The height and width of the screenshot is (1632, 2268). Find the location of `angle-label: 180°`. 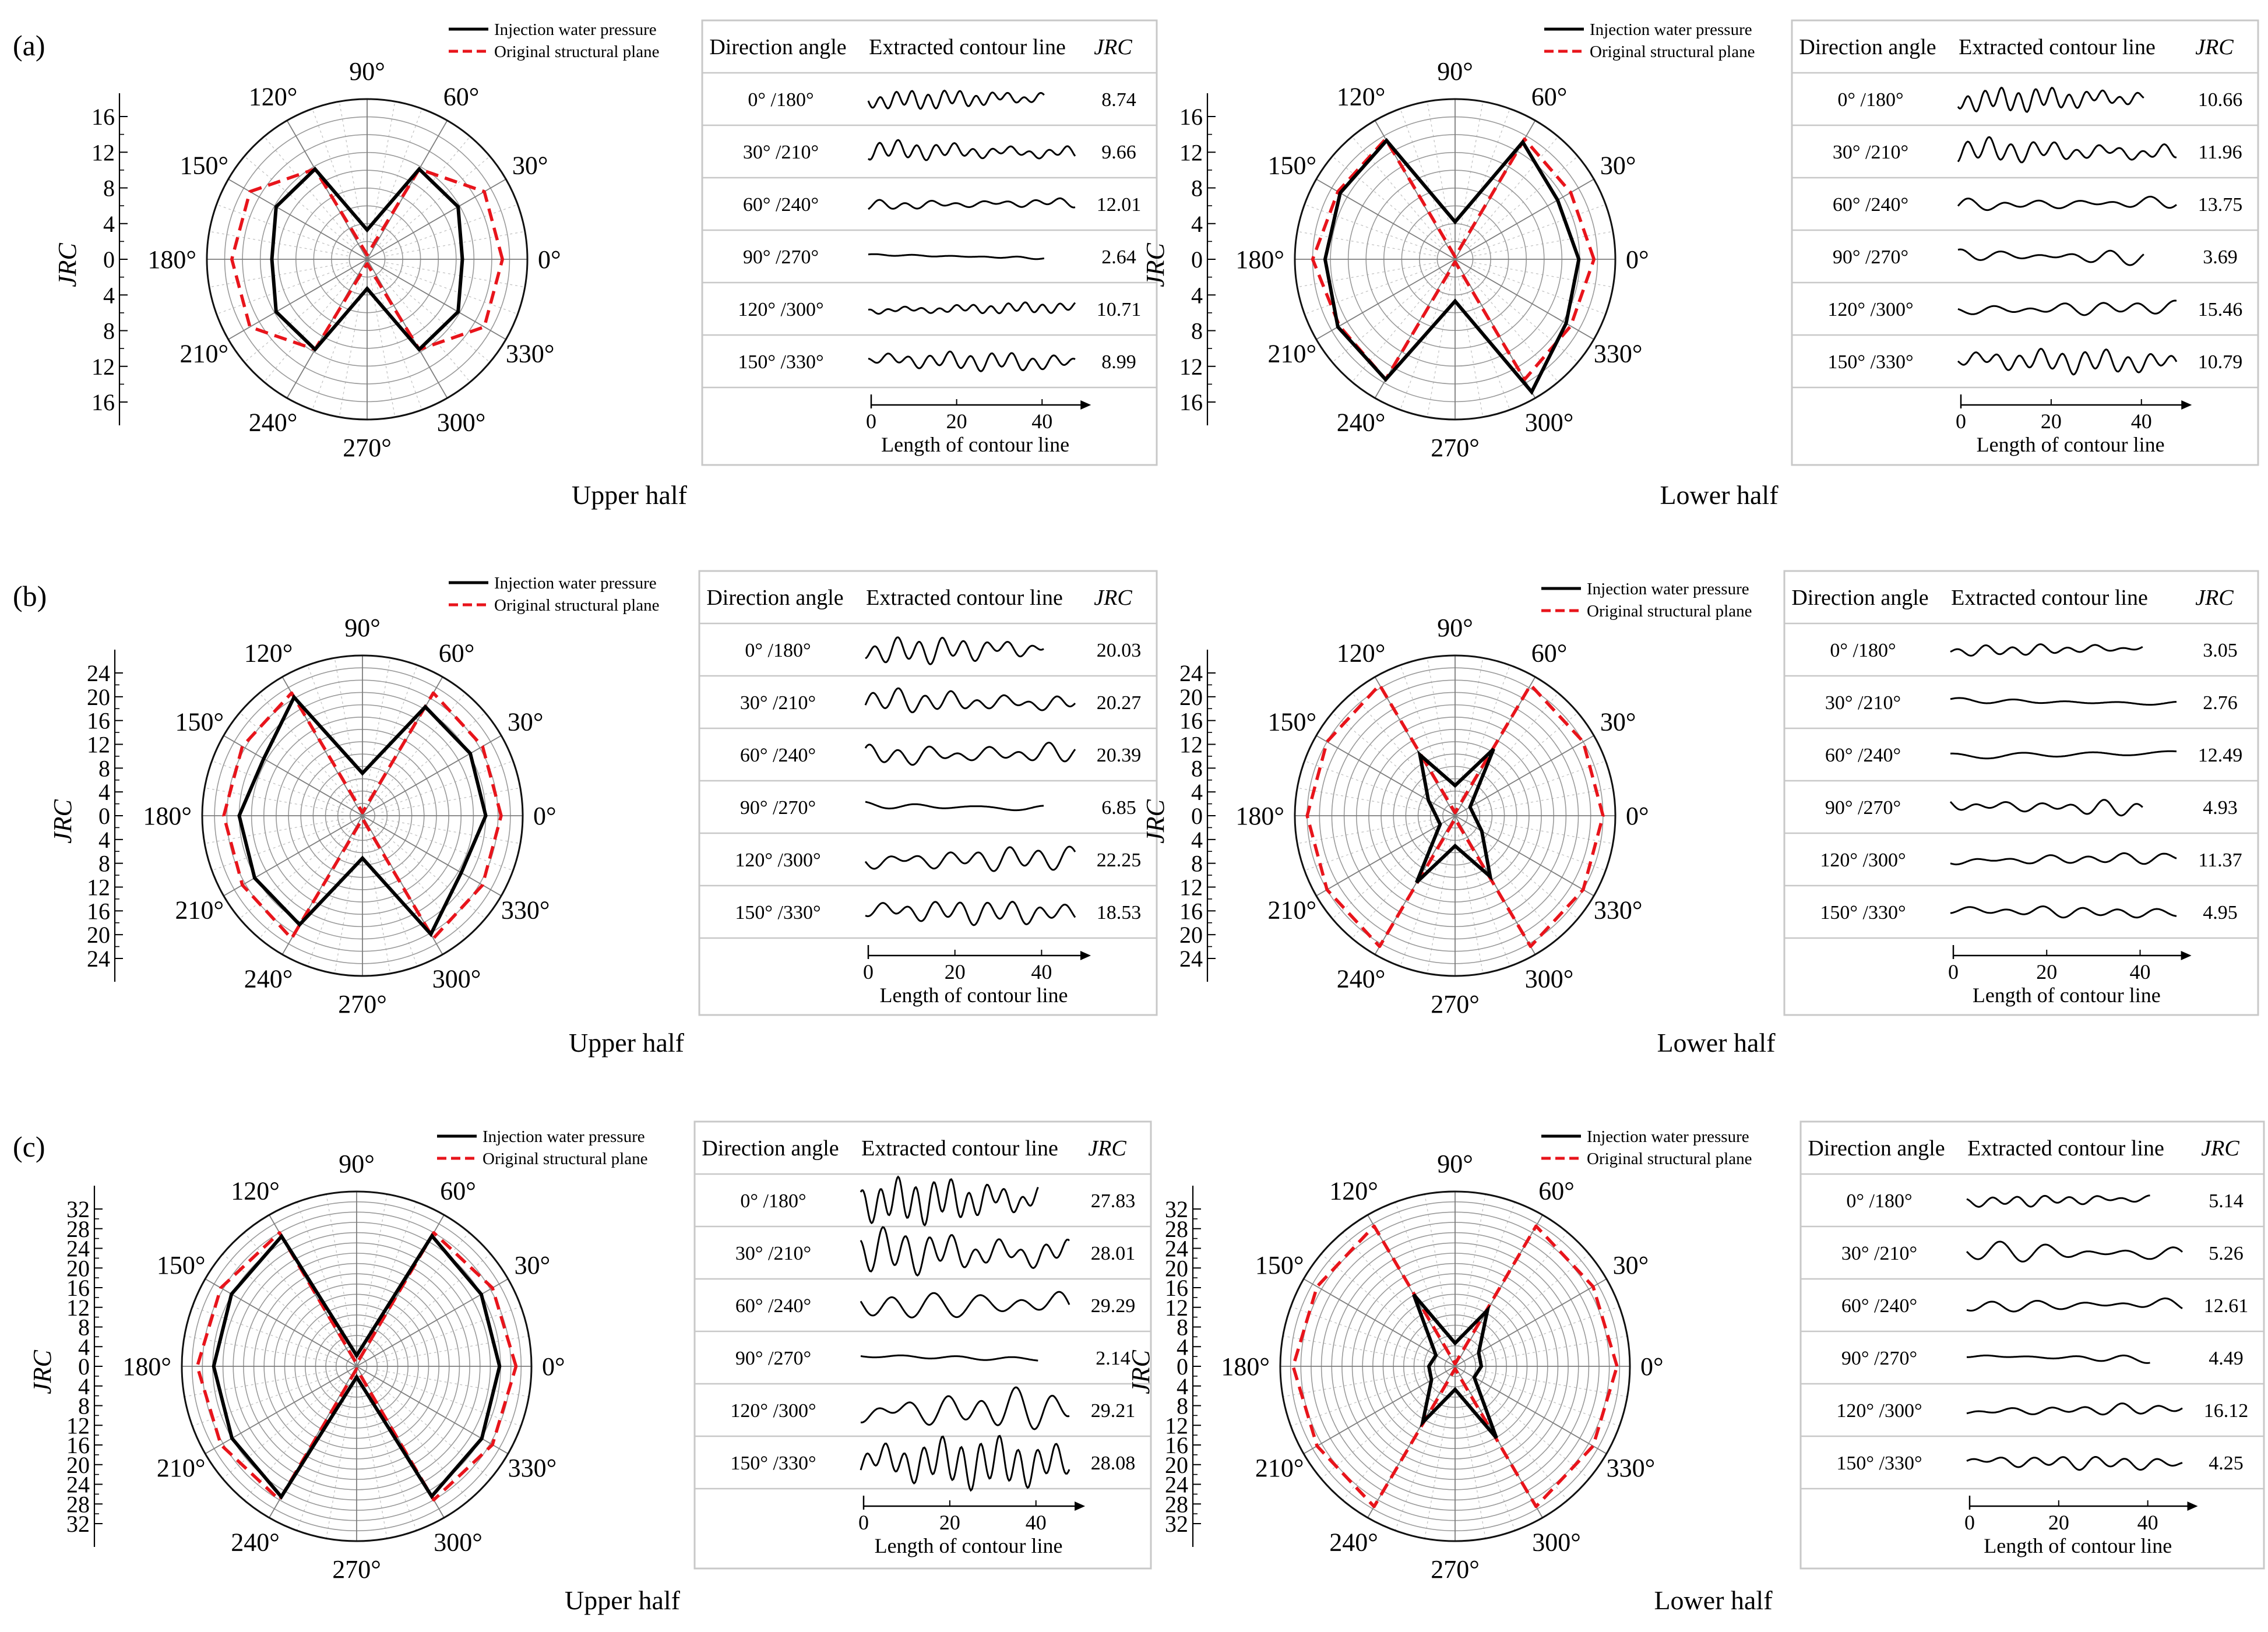

angle-label: 180° is located at coordinates (1259, 259).